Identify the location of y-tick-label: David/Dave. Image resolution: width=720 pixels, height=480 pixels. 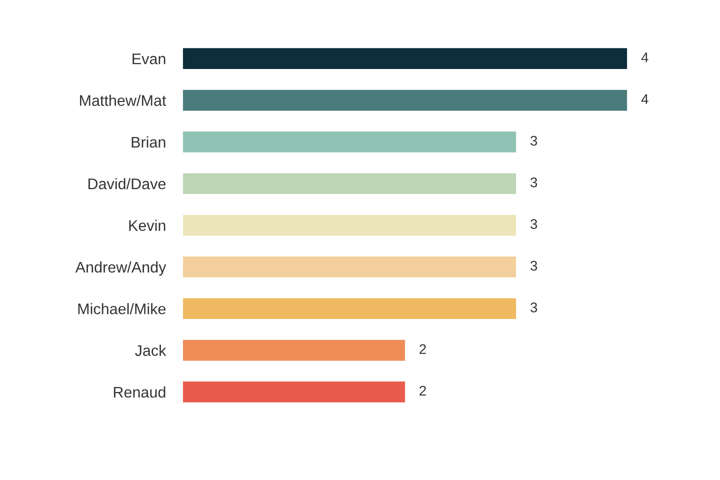
(127, 184).